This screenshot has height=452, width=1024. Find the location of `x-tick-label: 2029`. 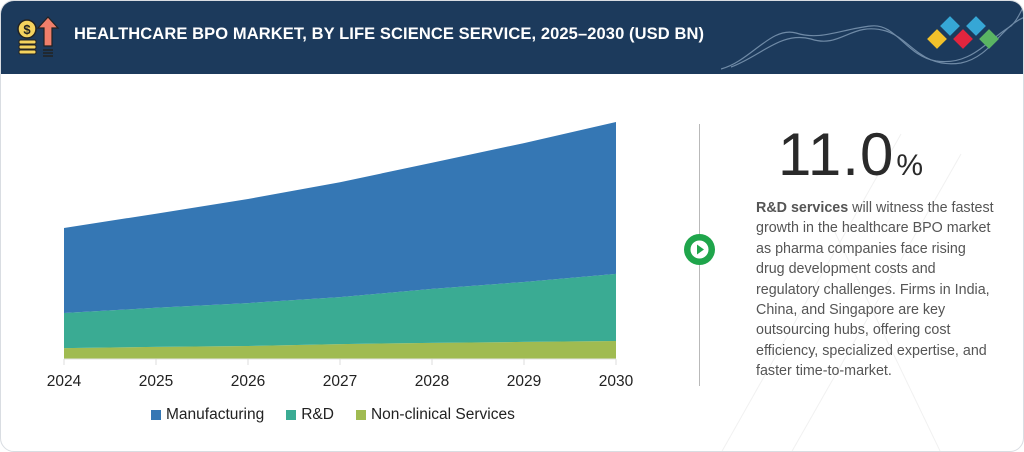

x-tick-label: 2029 is located at coordinates (524, 381).